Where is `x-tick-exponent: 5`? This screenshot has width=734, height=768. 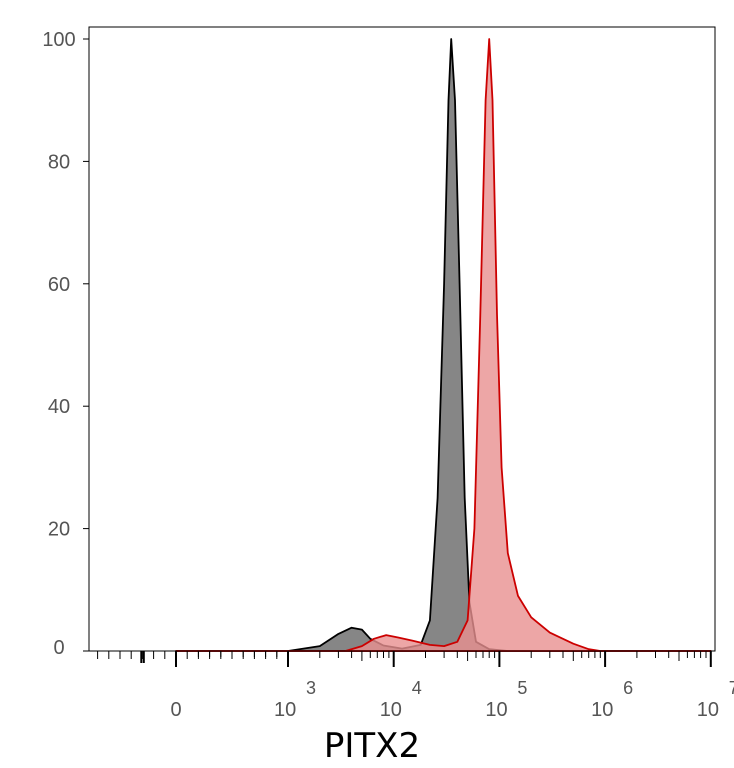
x-tick-exponent: 5 is located at coordinates (522, 688).